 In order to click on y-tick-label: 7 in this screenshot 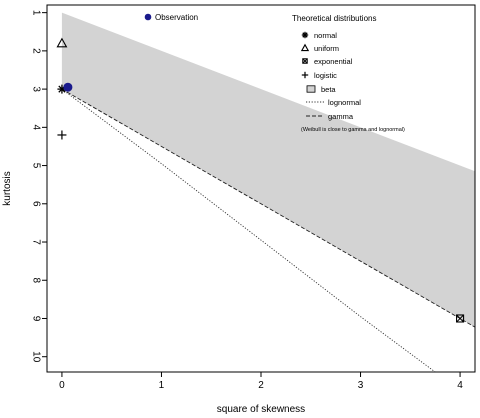, I will do `click(35, 242)`.